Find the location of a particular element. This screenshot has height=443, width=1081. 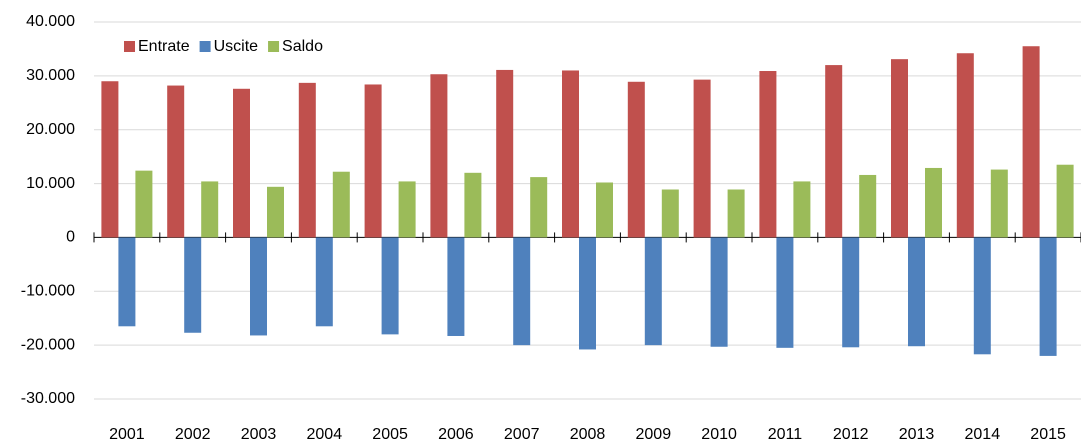

x-tick-label: 2007 is located at coordinates (522, 434).